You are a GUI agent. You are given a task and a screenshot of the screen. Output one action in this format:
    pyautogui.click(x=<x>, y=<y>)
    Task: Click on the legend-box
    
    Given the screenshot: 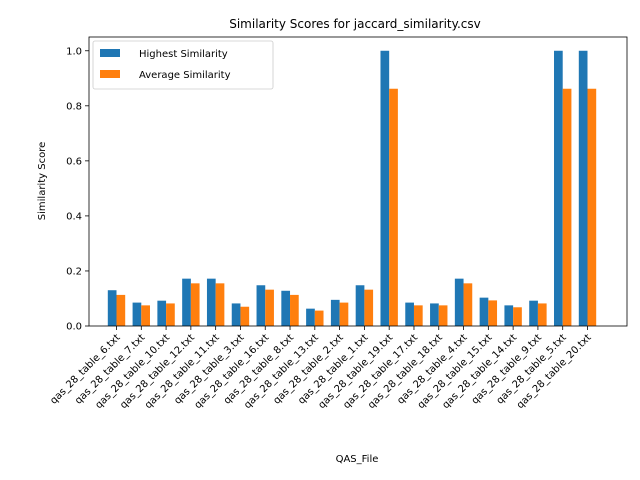 What is the action you would take?
    pyautogui.click(x=183, y=65)
    